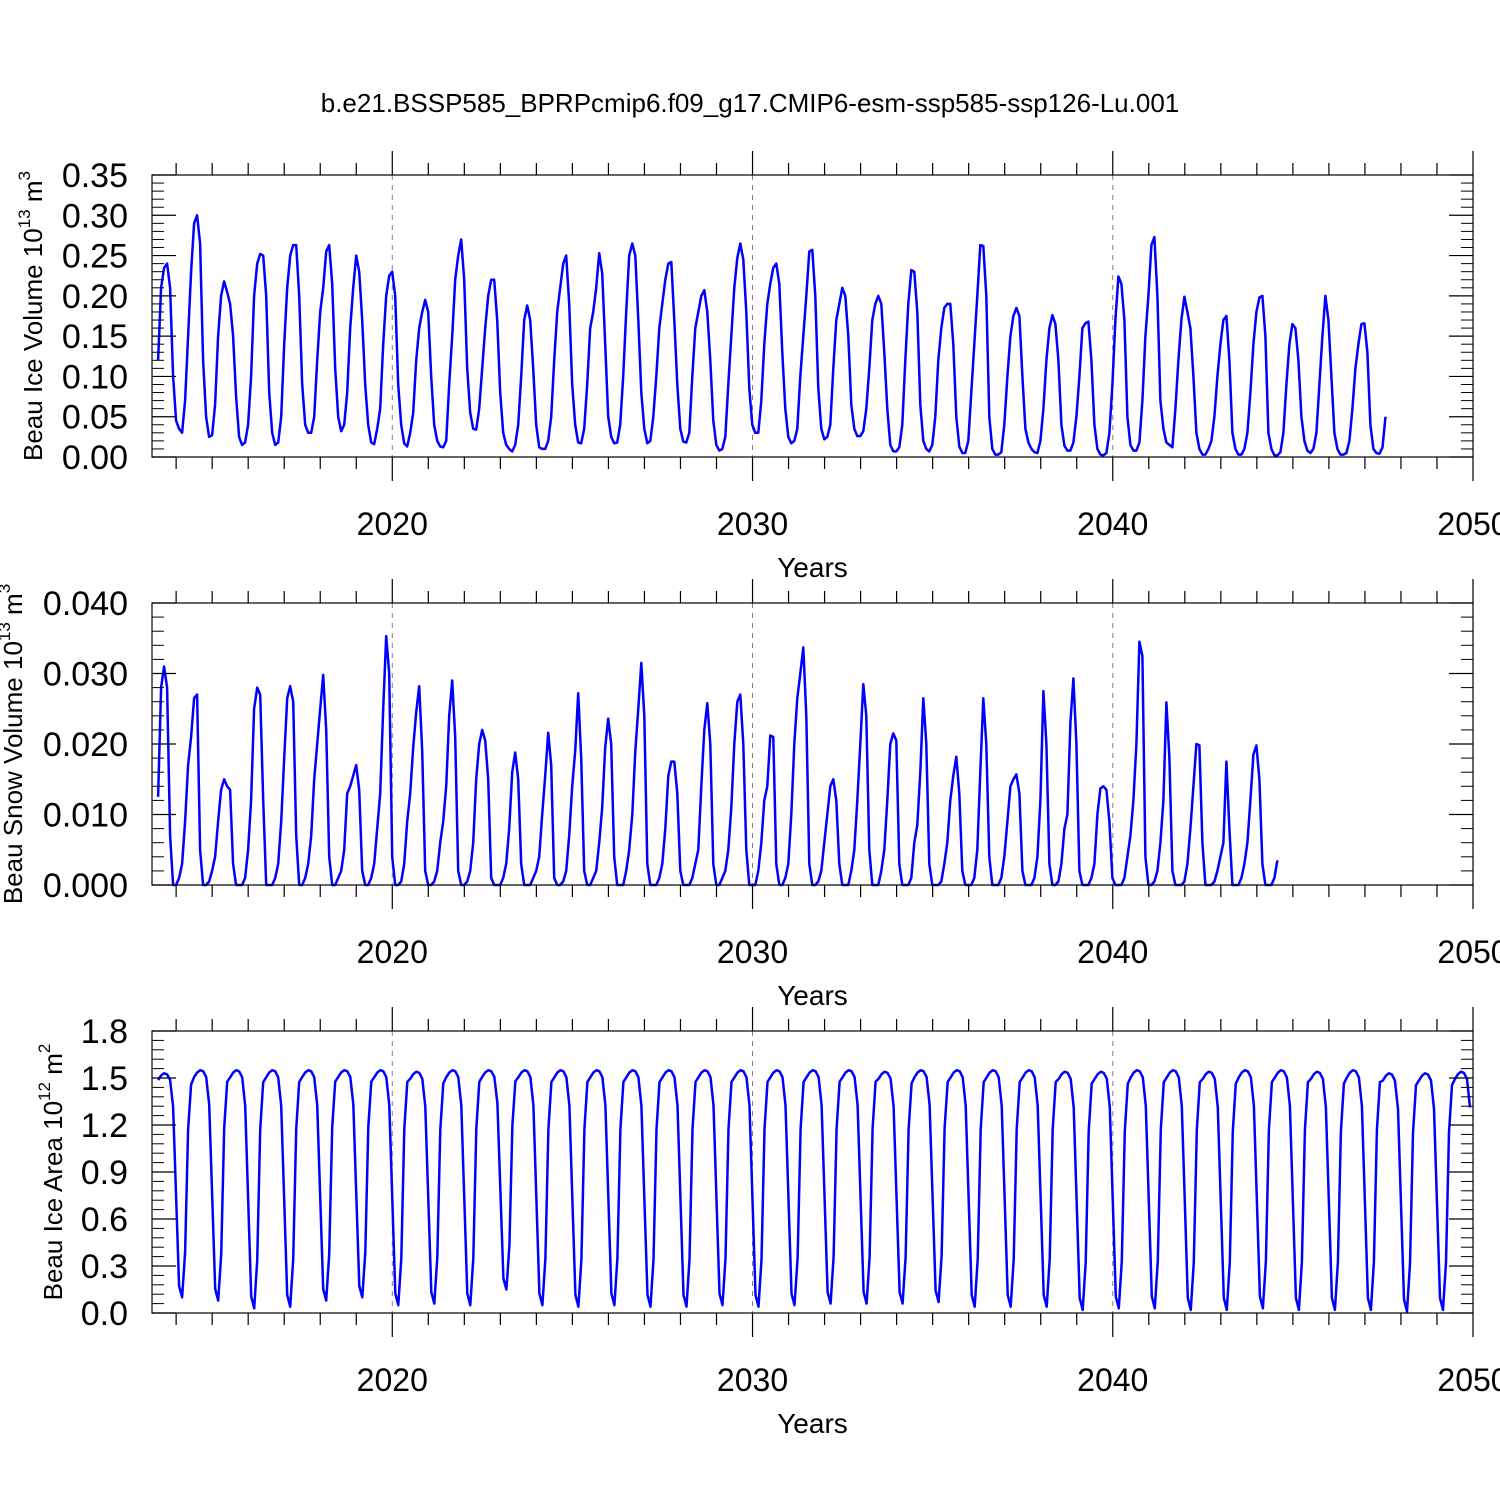 Image resolution: width=1500 pixels, height=1500 pixels. I want to click on y-axis-label: Beau Snow Volume 1013 m3, so click(14, 744).